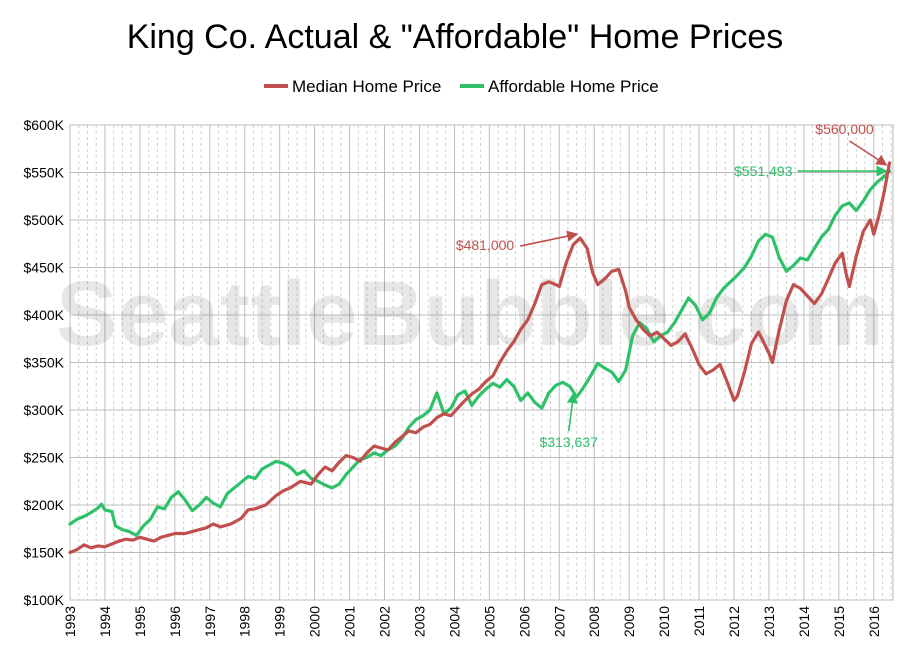  I want to click on y-tick-label: $500K, so click(44, 220).